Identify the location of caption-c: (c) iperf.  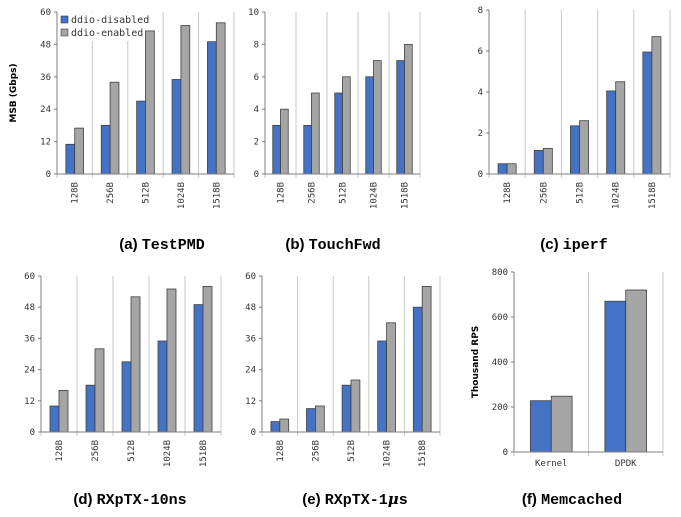
(574, 245).